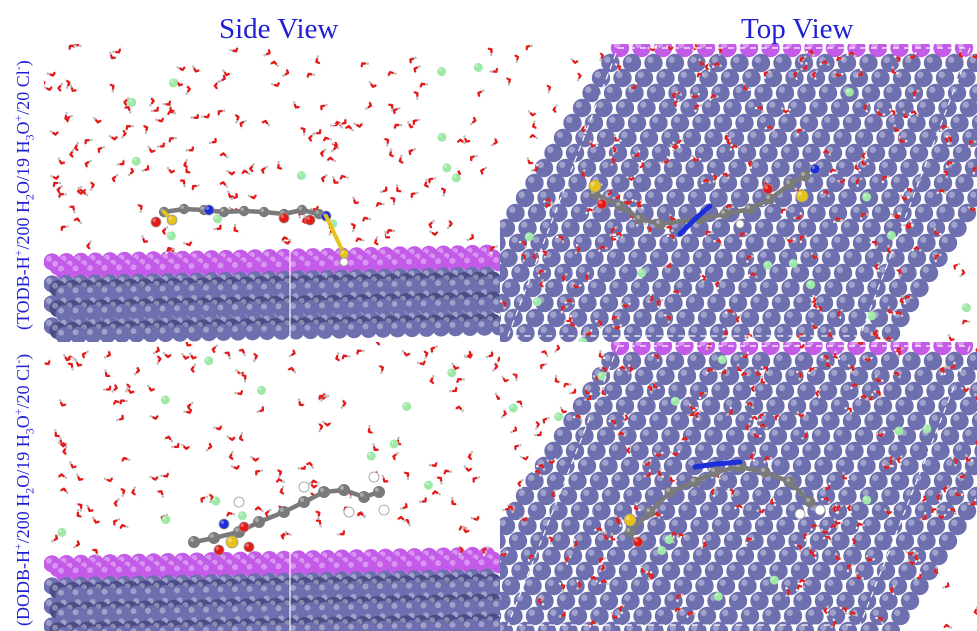 The width and height of the screenshot is (977, 631). I want to click on row-label-top: (TODB-H+/200 H2O/19 H3O+/20 Cl-), so click(24, 195).